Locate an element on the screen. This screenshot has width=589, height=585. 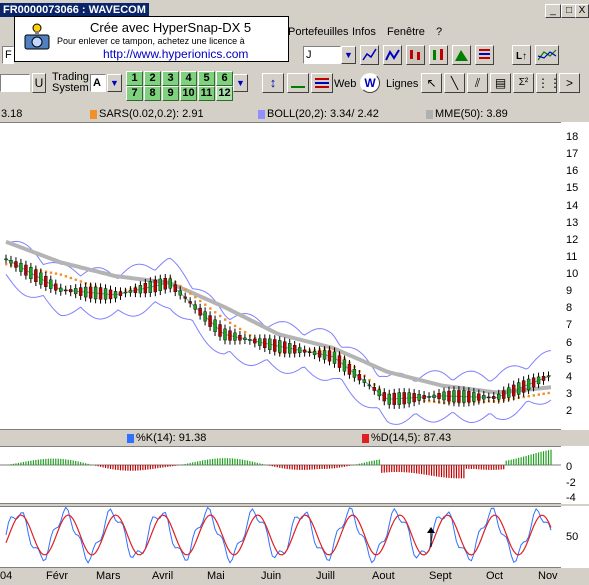
system-dropdown-arrow: ▼ is located at coordinates (114, 83).